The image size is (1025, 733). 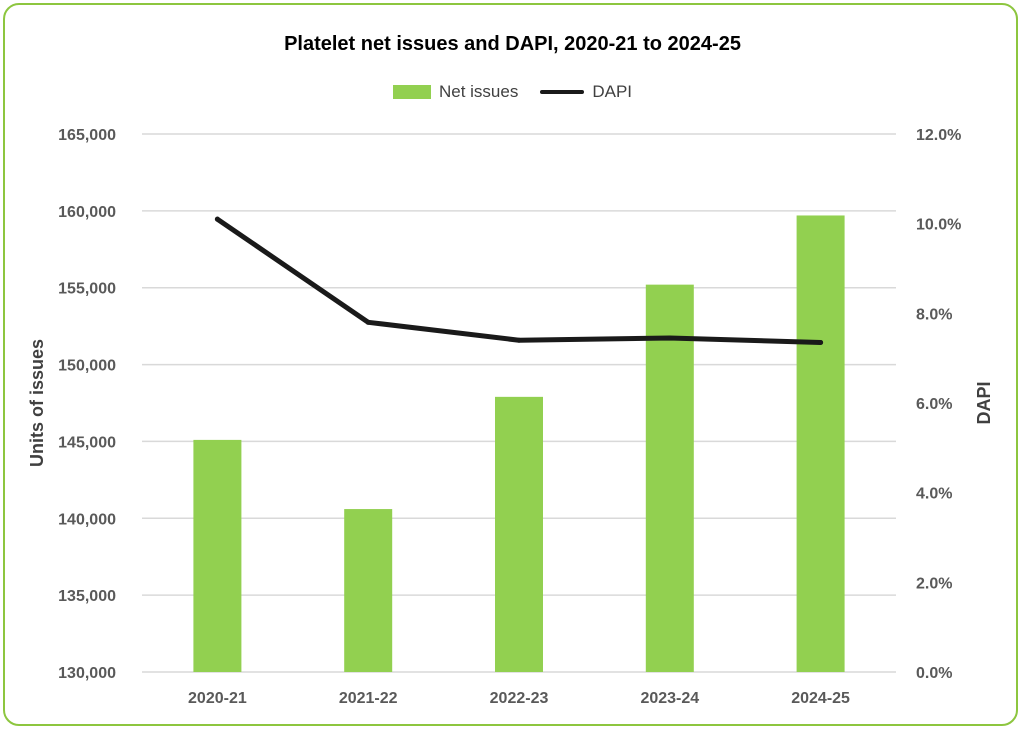 What do you see at coordinates (411, 92) in the screenshot?
I see `legend-swatch-bar` at bounding box center [411, 92].